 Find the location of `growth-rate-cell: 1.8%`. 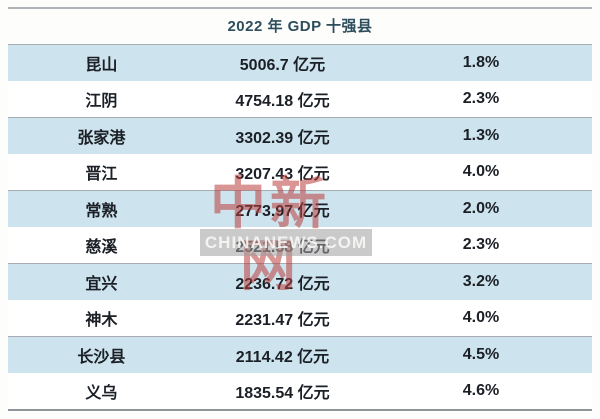

growth-rate-cell: 1.8% is located at coordinates (481, 62).